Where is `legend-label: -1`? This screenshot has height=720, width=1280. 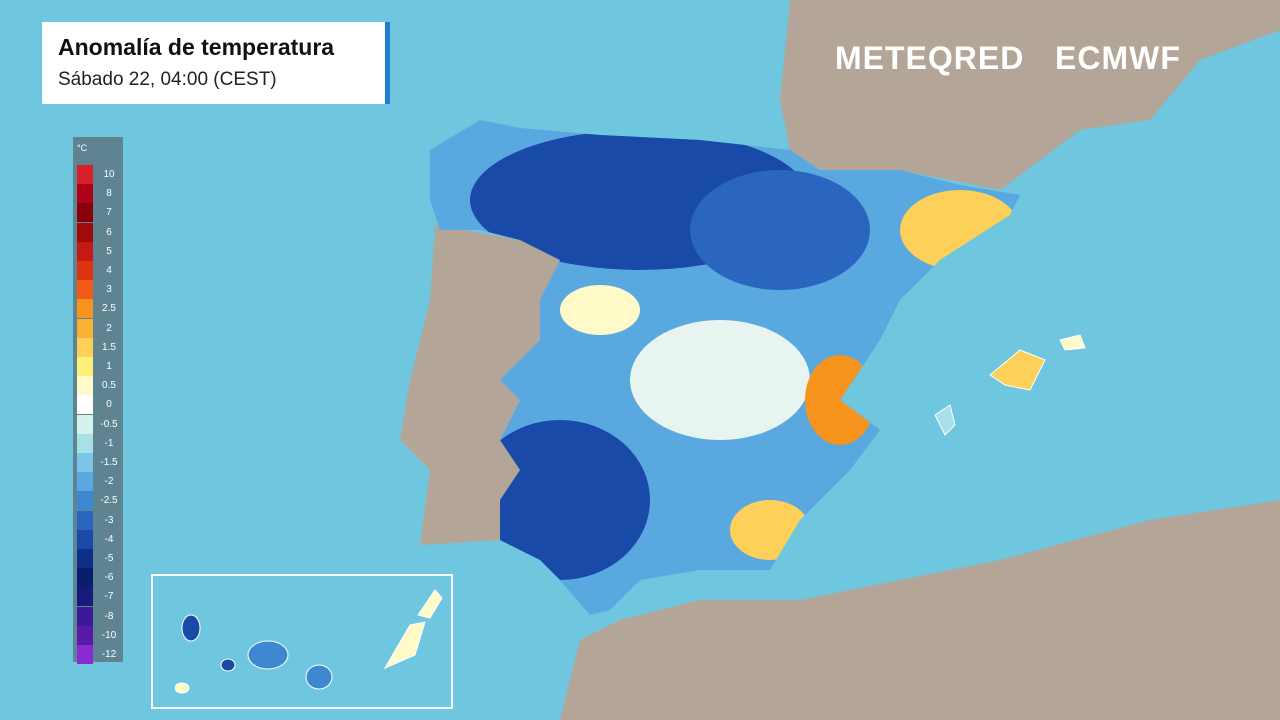
legend-label: -1 is located at coordinates (109, 443).